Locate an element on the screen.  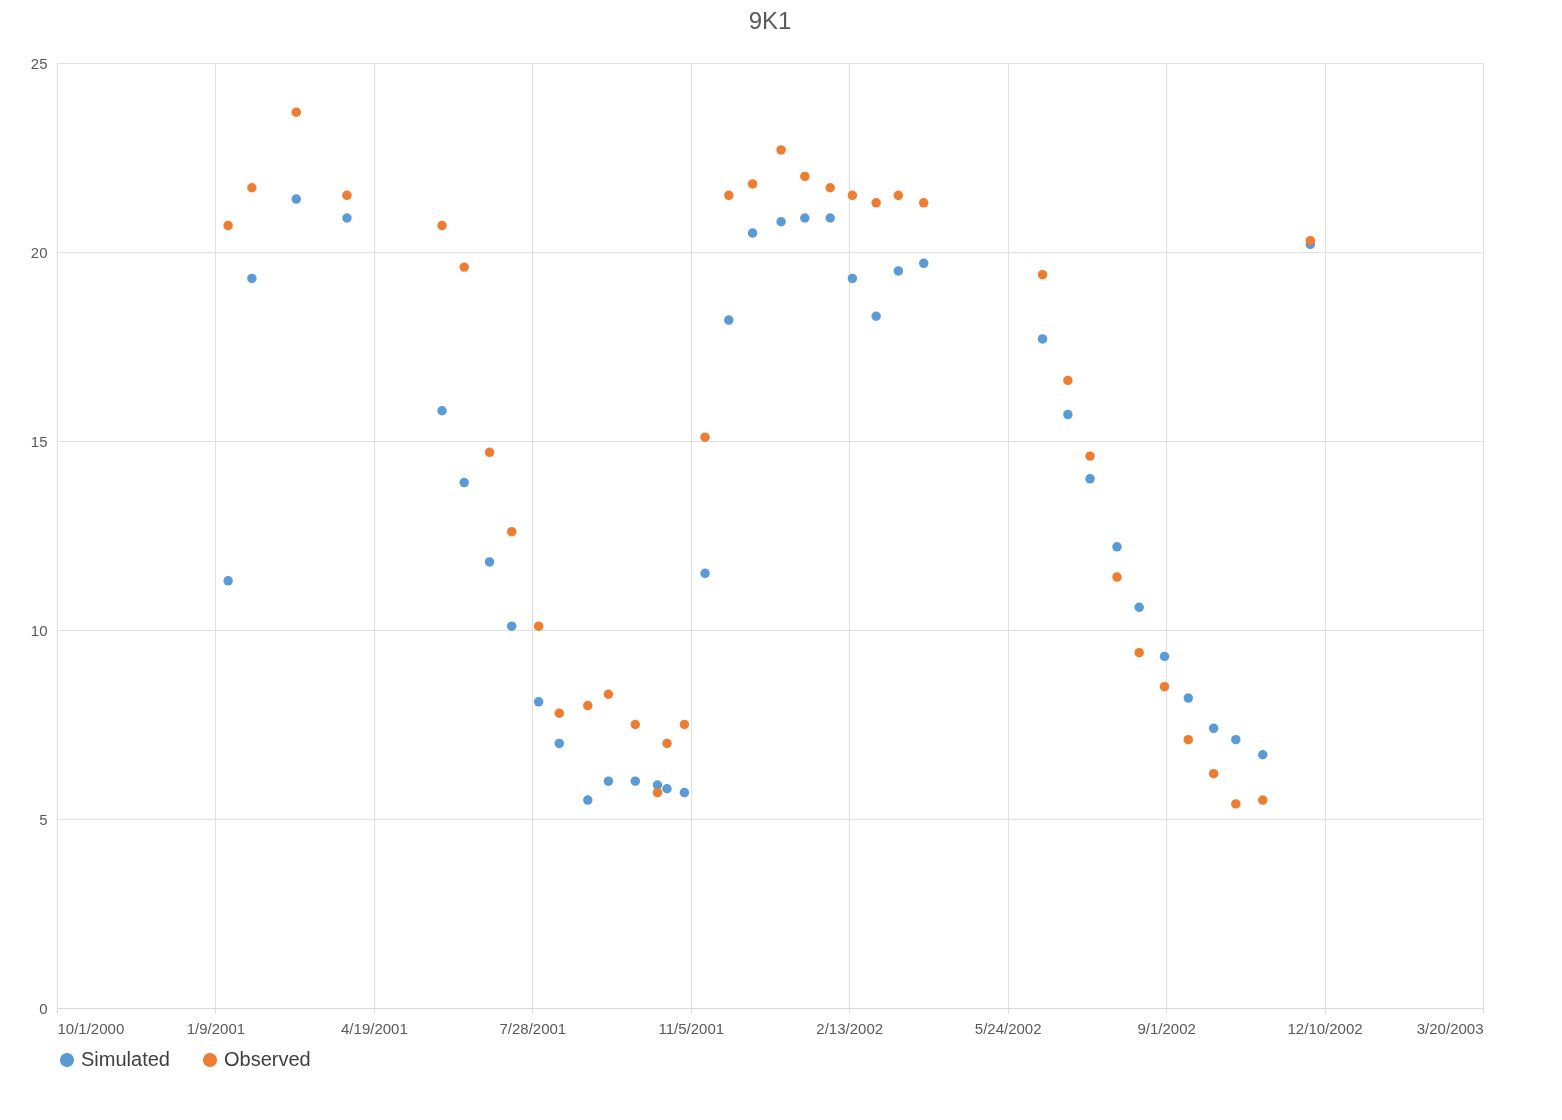
legend-label: Simulated is located at coordinates (125, 1059).